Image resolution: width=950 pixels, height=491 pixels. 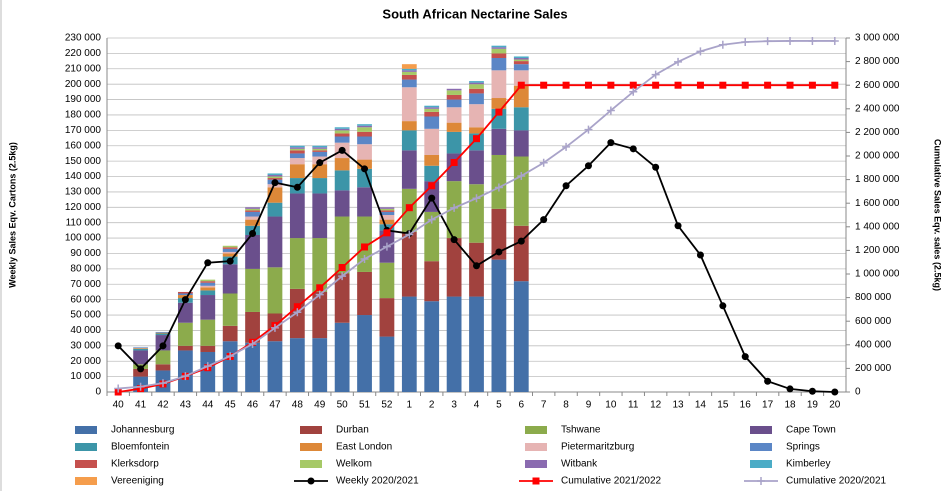 I want to click on y2-tick-label: 1 400 000, so click(x=877, y=226).